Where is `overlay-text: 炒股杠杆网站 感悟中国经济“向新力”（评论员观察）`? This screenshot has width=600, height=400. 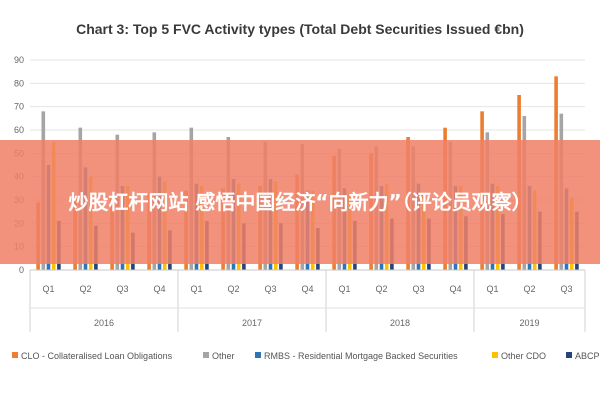 overlay-text: 炒股杠杆网站 感悟中国经济“向新力”（评论员观察） is located at coordinates (300, 202).